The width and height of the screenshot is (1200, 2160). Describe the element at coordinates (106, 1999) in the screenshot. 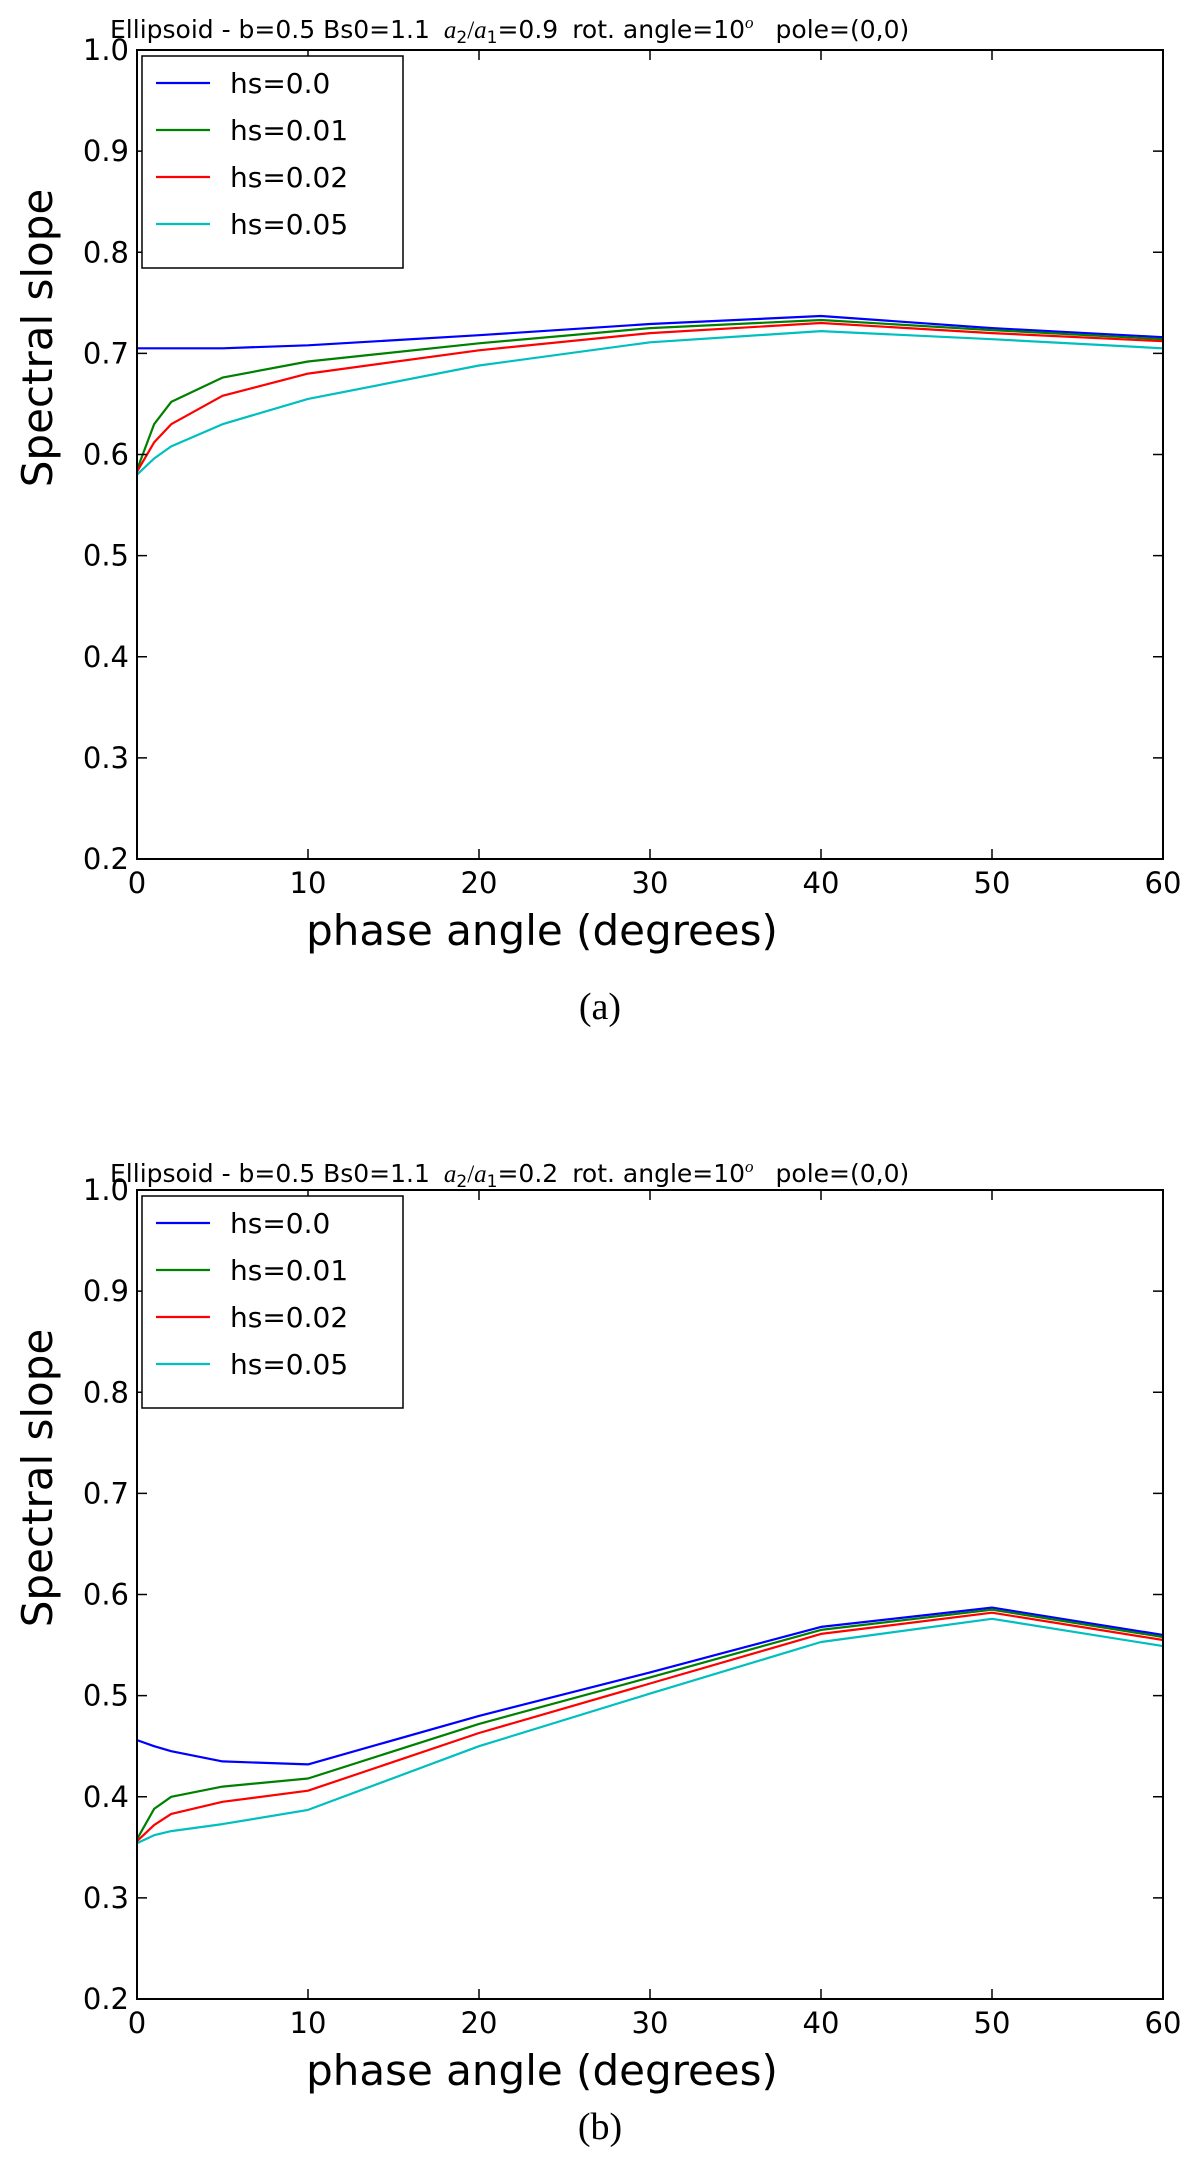

I see `y-tick-label-b-0: 0.2` at that location.